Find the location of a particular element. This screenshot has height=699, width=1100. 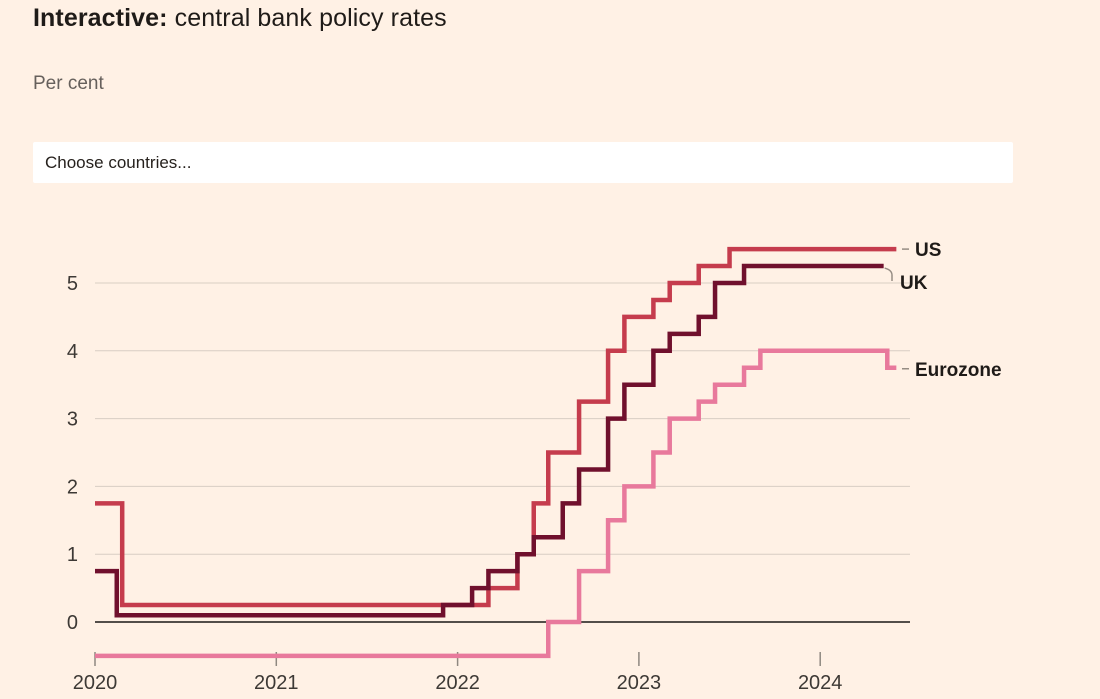

series-label-uk: UK is located at coordinates (914, 283).